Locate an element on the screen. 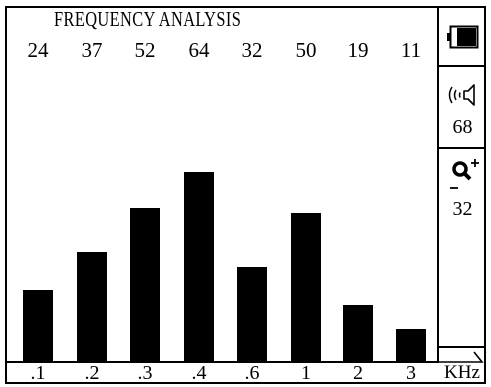 The image size is (491, 387). bar-value-label: 24 is located at coordinates (38, 50).